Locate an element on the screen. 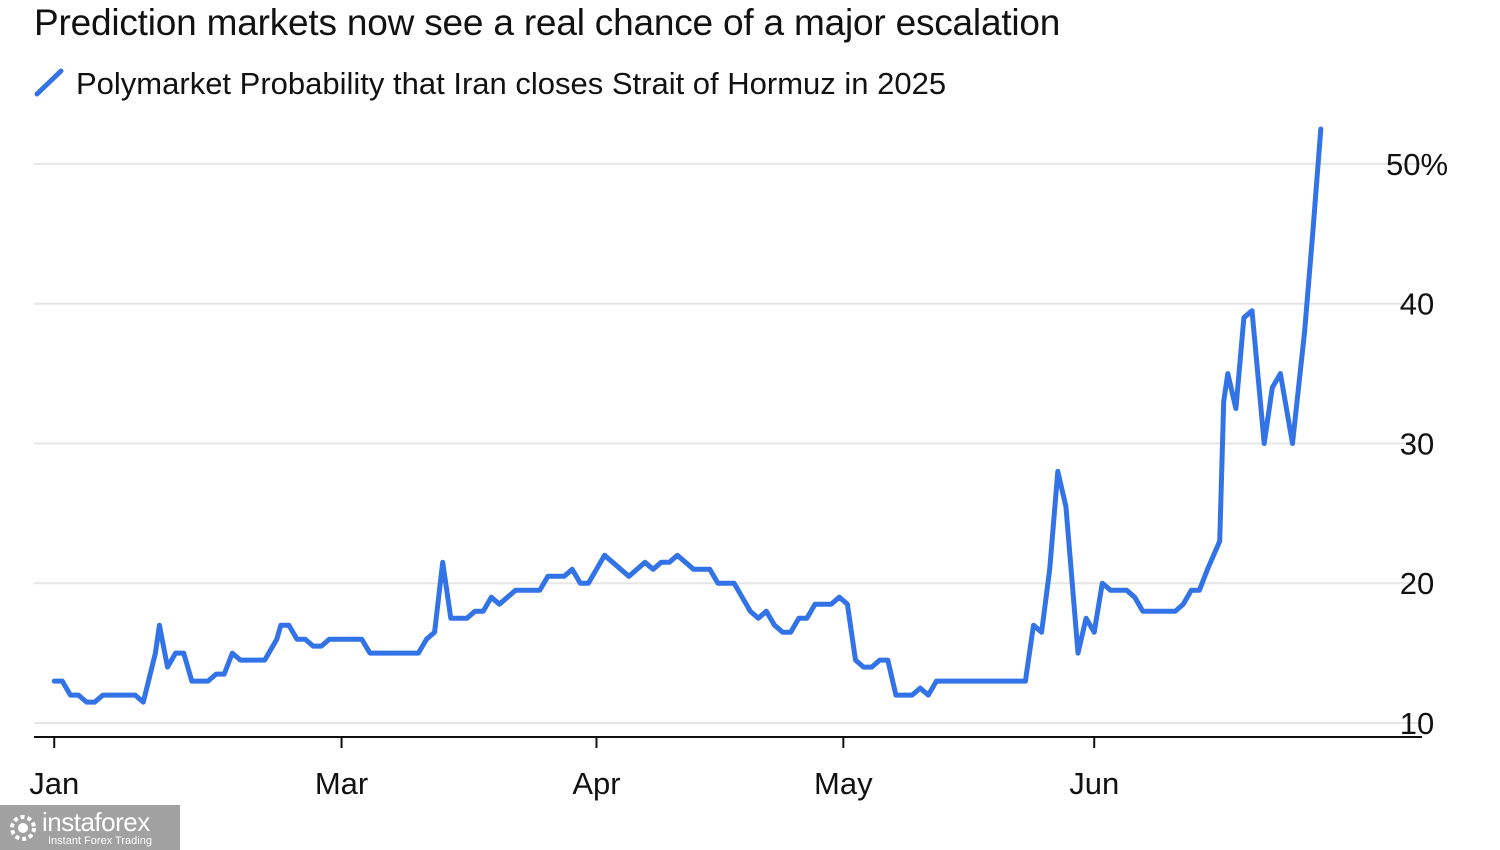 This screenshot has height=850, width=1500. legend-swatch is located at coordinates (49, 82).